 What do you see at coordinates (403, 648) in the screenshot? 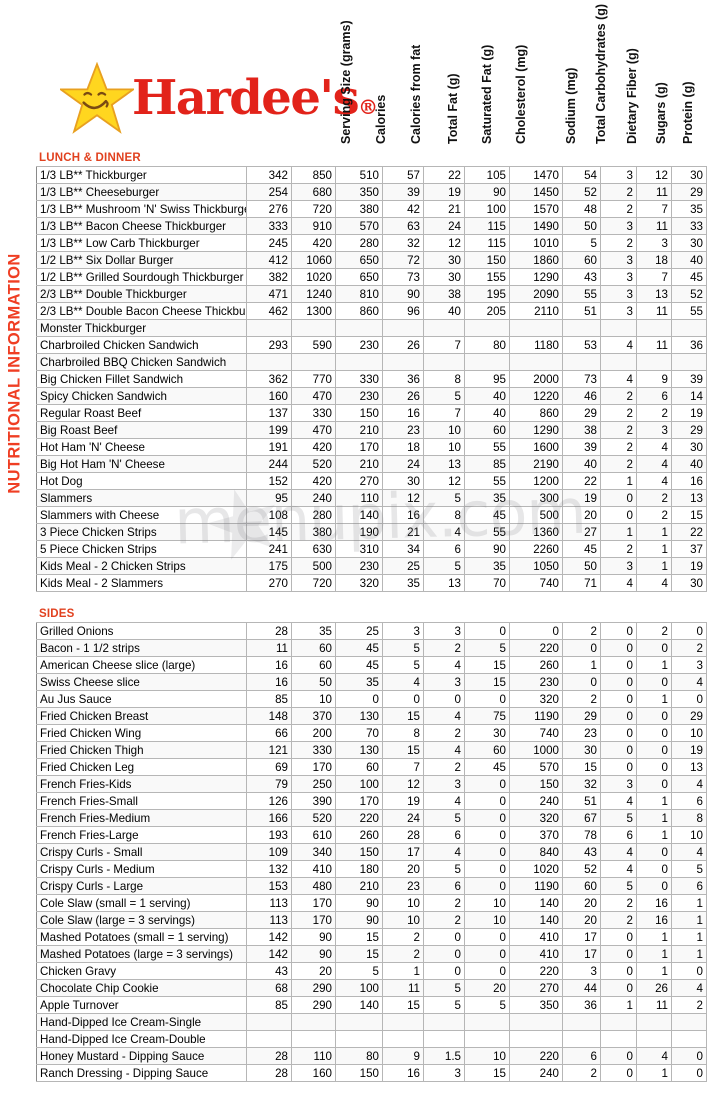
I see `cell-total-fat-g: 5` at bounding box center [403, 648].